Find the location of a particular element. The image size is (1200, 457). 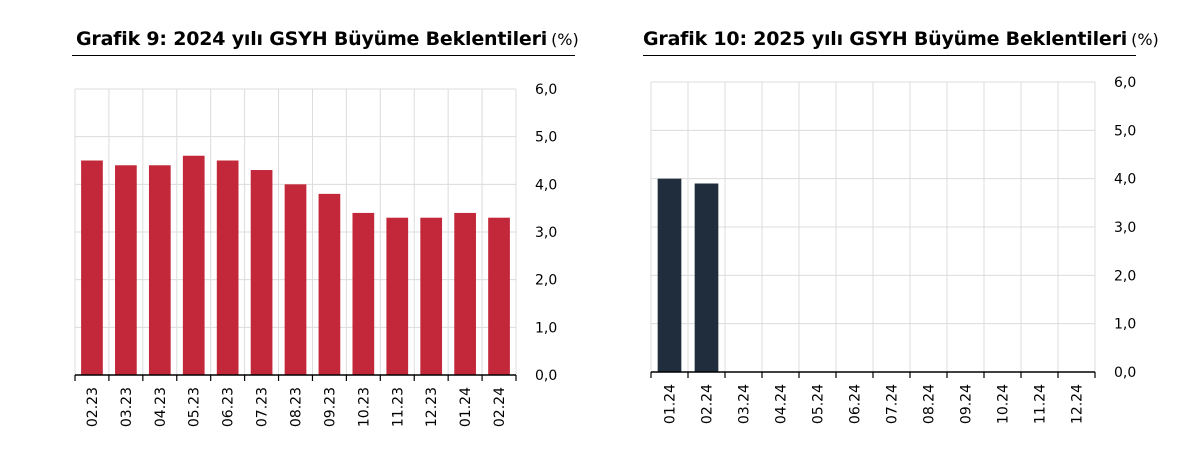

bar-12.23 is located at coordinates (431, 296).